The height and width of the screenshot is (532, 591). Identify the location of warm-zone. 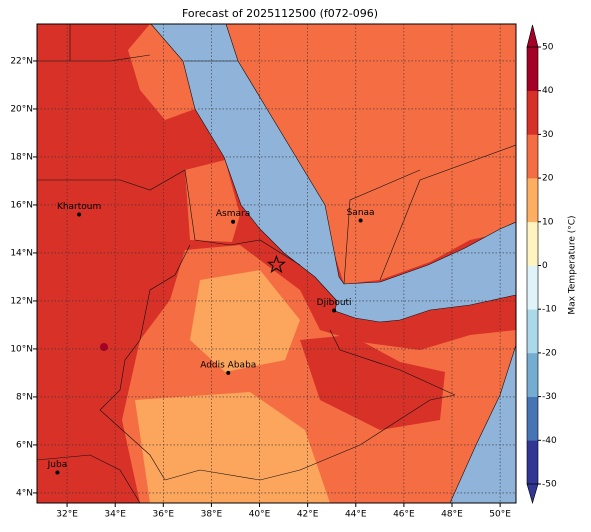
(212, 201).